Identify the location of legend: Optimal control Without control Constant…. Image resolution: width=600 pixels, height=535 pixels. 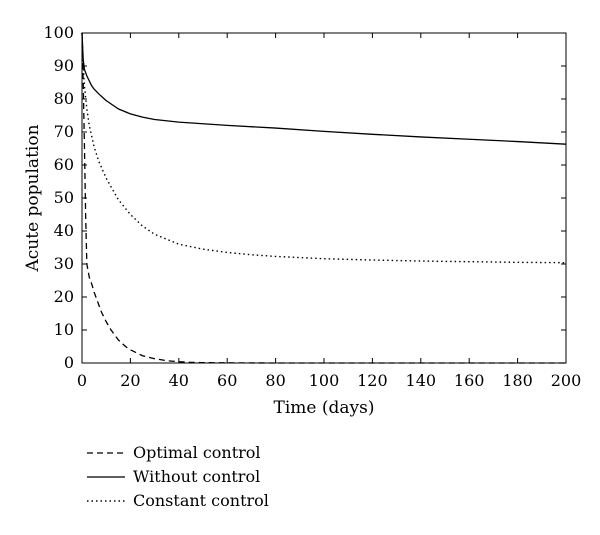
(178, 476).